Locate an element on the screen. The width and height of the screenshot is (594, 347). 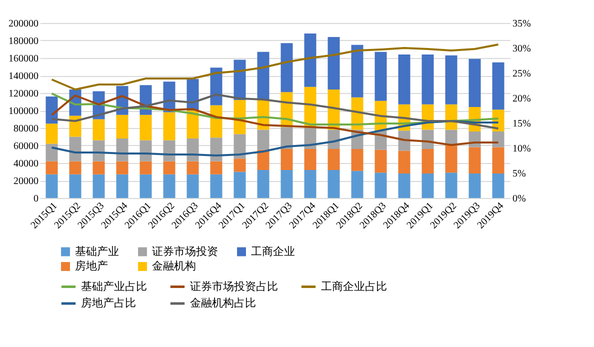
legend-label: 金融机构占比 is located at coordinates (223, 303).